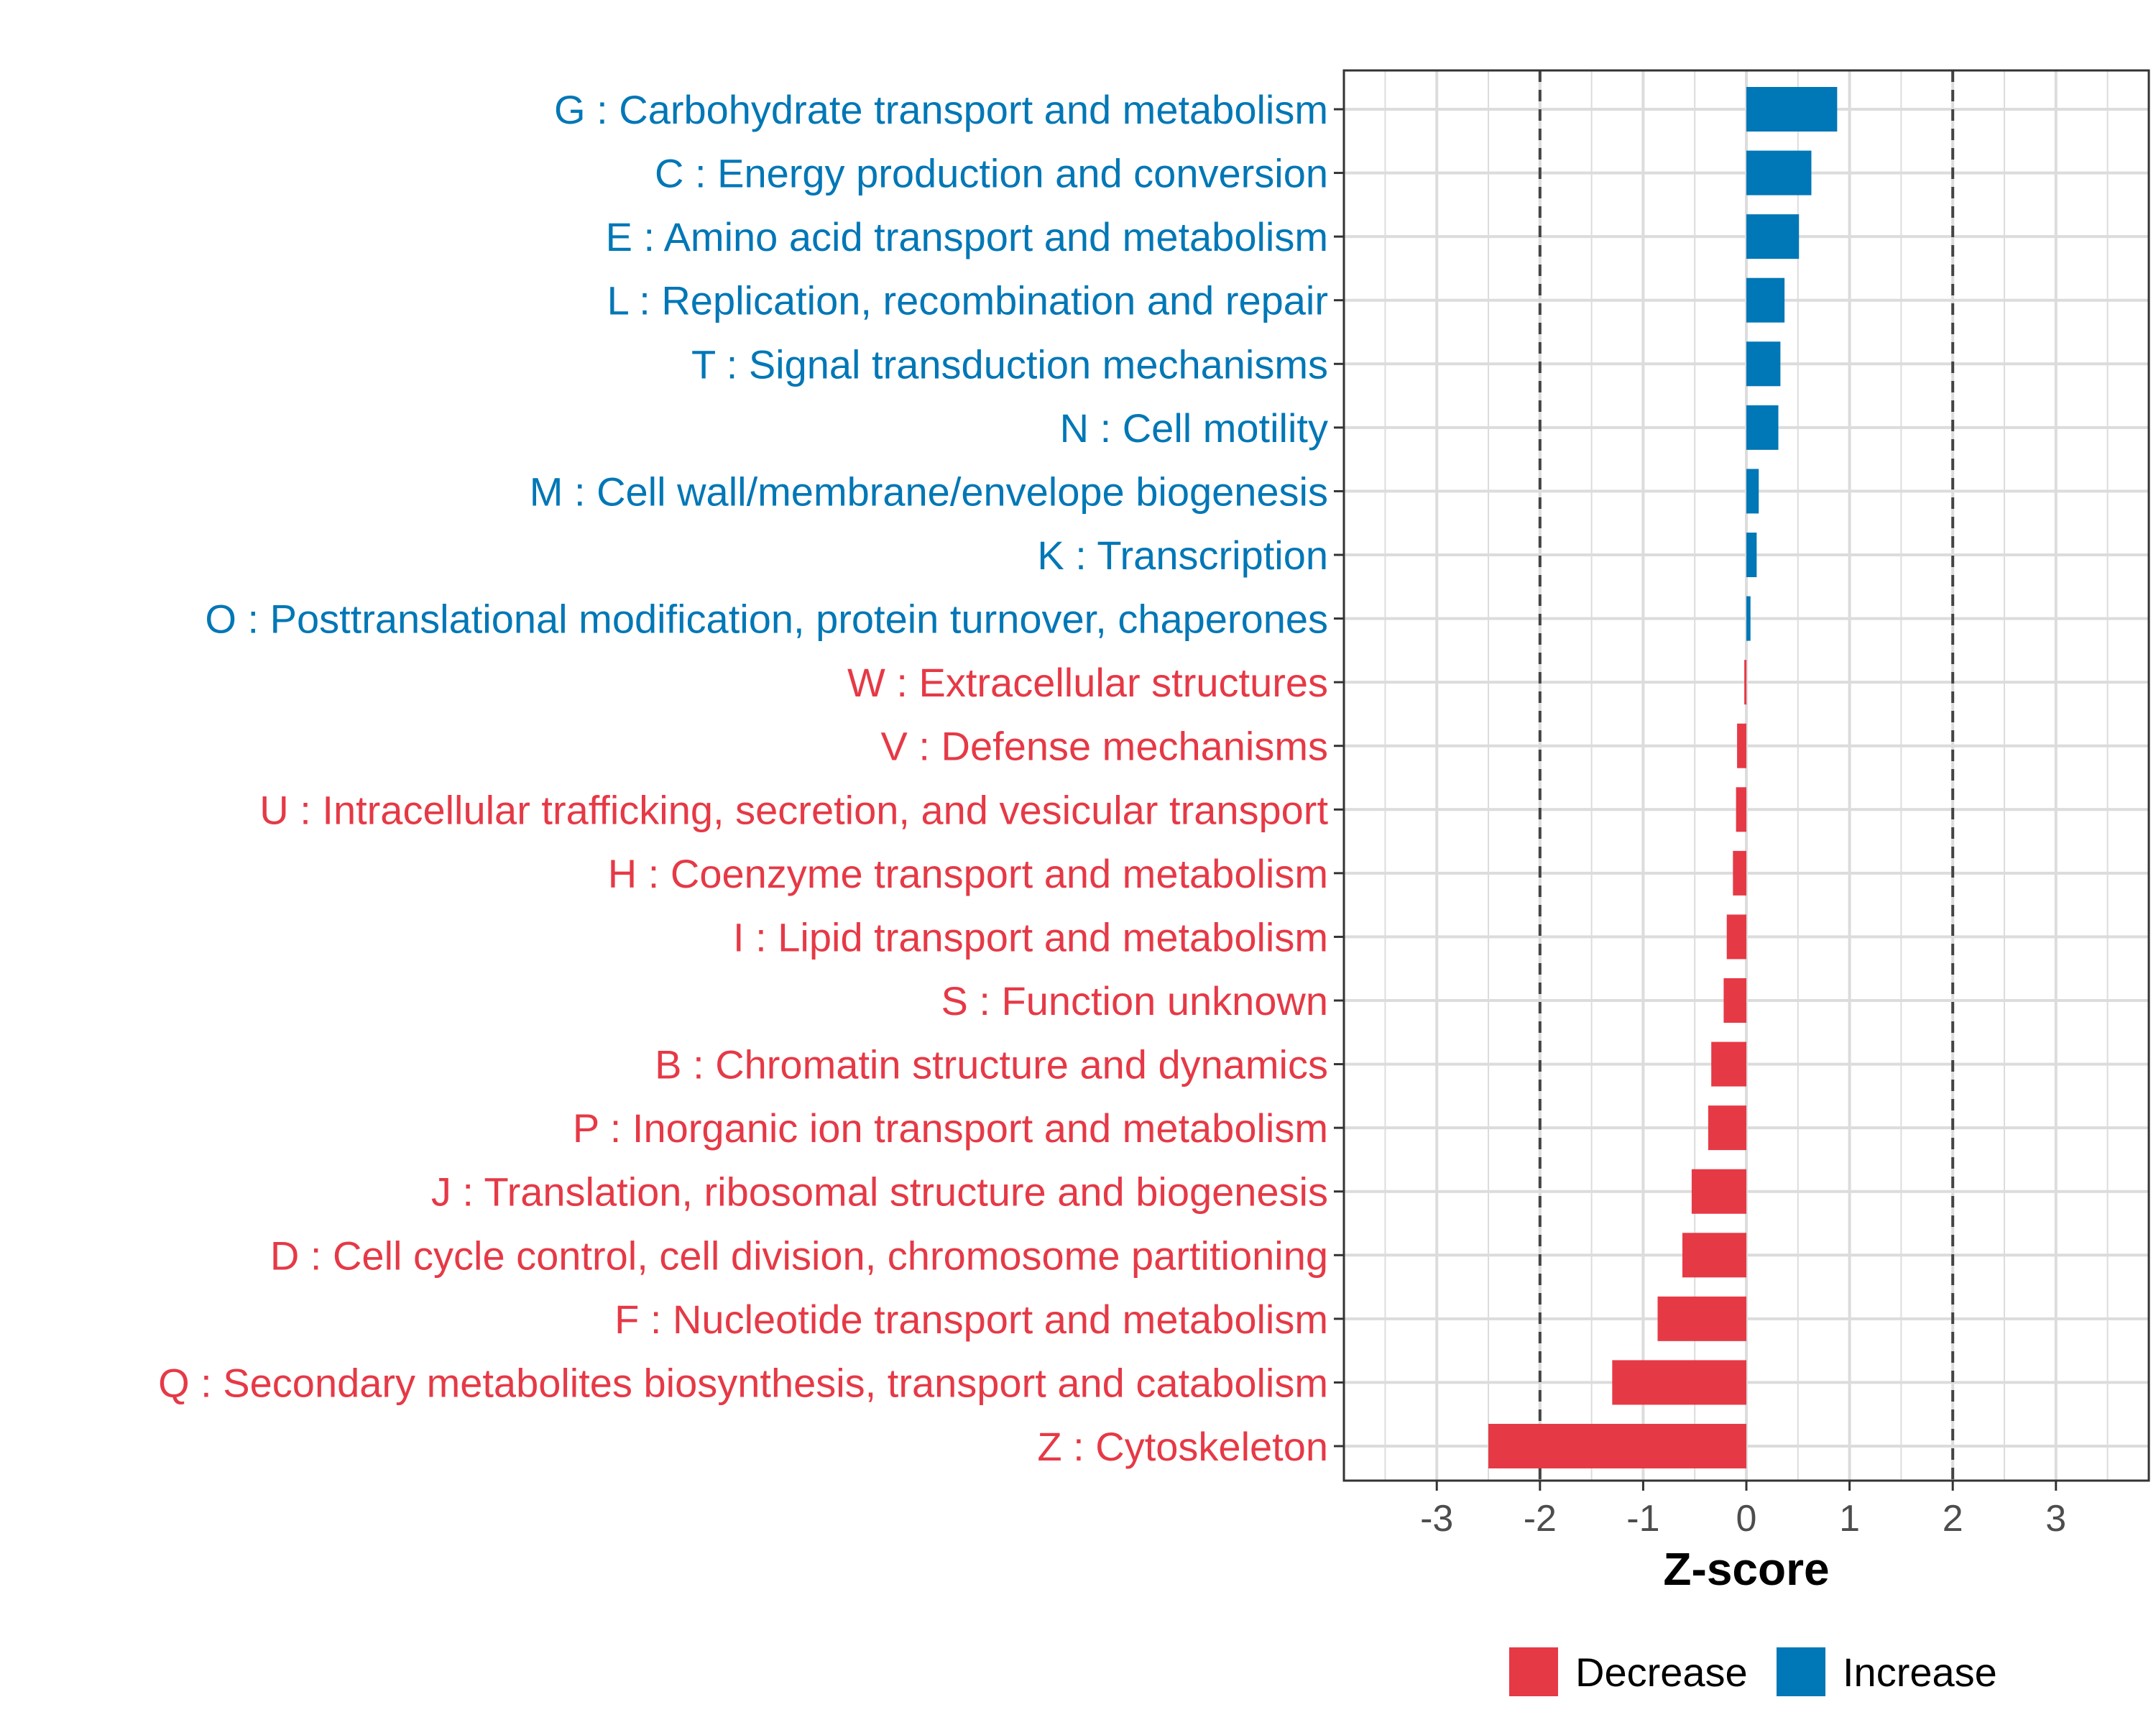 This screenshot has height=1725, width=2156. What do you see at coordinates (1746, 1569) in the screenshot?
I see `x-axis-title: Z-score` at bounding box center [1746, 1569].